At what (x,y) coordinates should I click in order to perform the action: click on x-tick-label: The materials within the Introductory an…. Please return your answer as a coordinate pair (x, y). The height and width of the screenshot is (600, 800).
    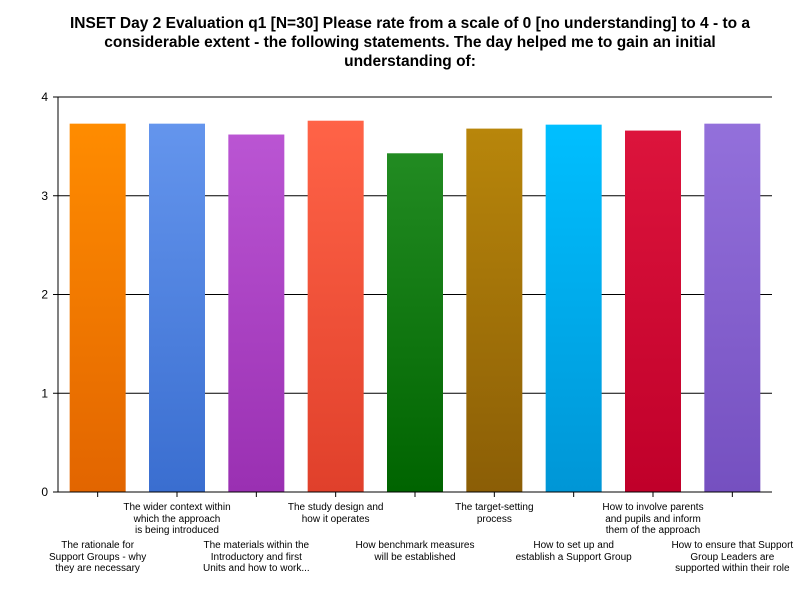
    Looking at the image, I should click on (256, 557).